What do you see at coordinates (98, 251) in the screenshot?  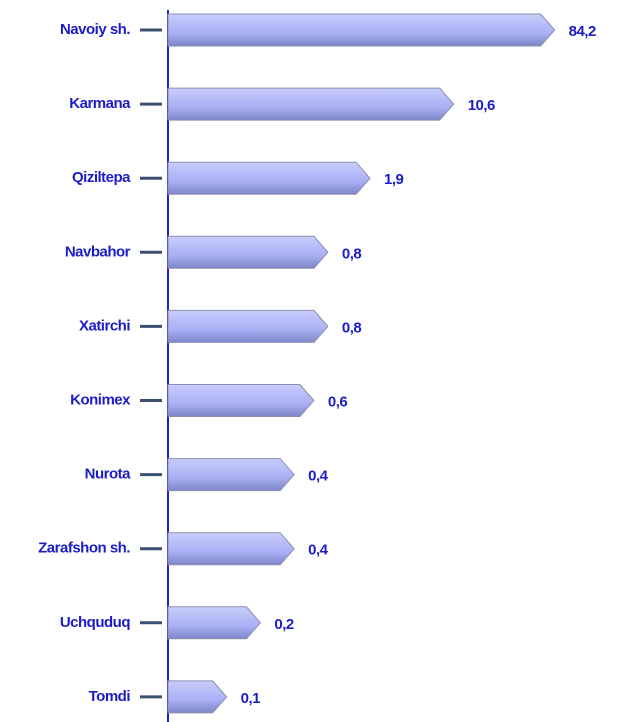 I see `category-label: Navbahor` at bounding box center [98, 251].